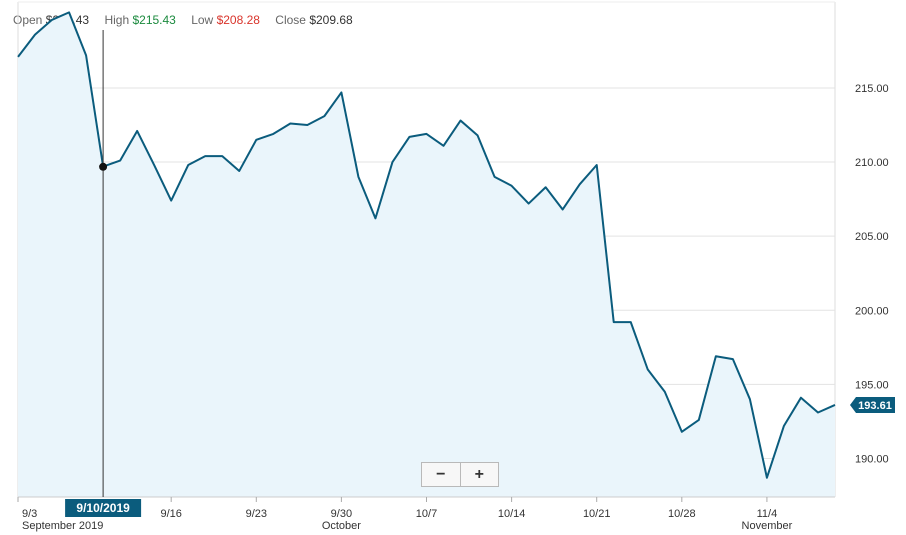  Describe the element at coordinates (117, 20) in the screenshot. I see `high-label: High` at that location.